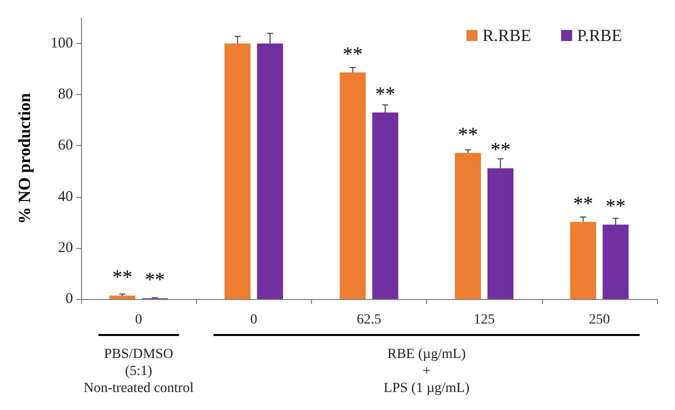  I want to click on y-tick-label: 100, so click(61, 44).